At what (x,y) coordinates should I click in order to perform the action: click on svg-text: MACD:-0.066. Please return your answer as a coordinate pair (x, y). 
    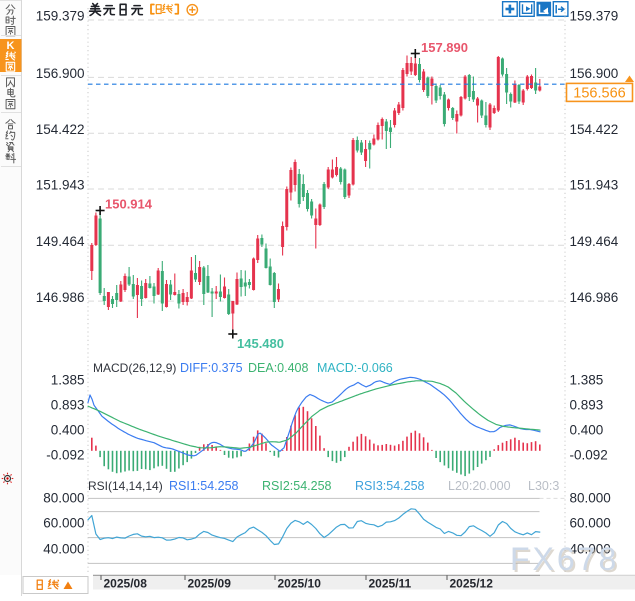
    Looking at the image, I should click on (355, 368).